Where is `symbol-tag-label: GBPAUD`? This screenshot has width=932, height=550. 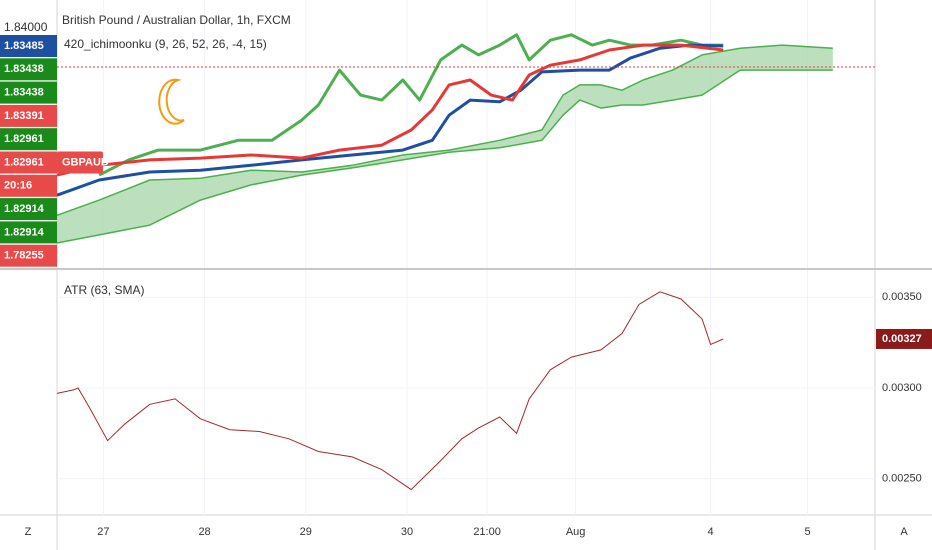
symbol-tag-label: GBPAUD is located at coordinates (85, 162).